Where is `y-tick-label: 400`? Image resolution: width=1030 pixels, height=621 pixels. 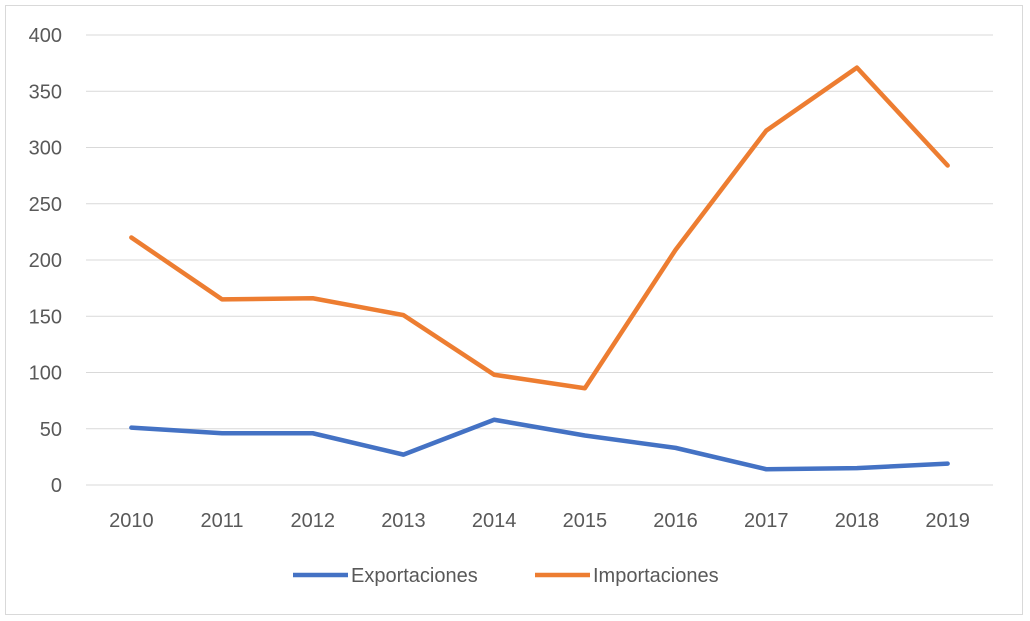
y-tick-label: 400 is located at coordinates (45, 36).